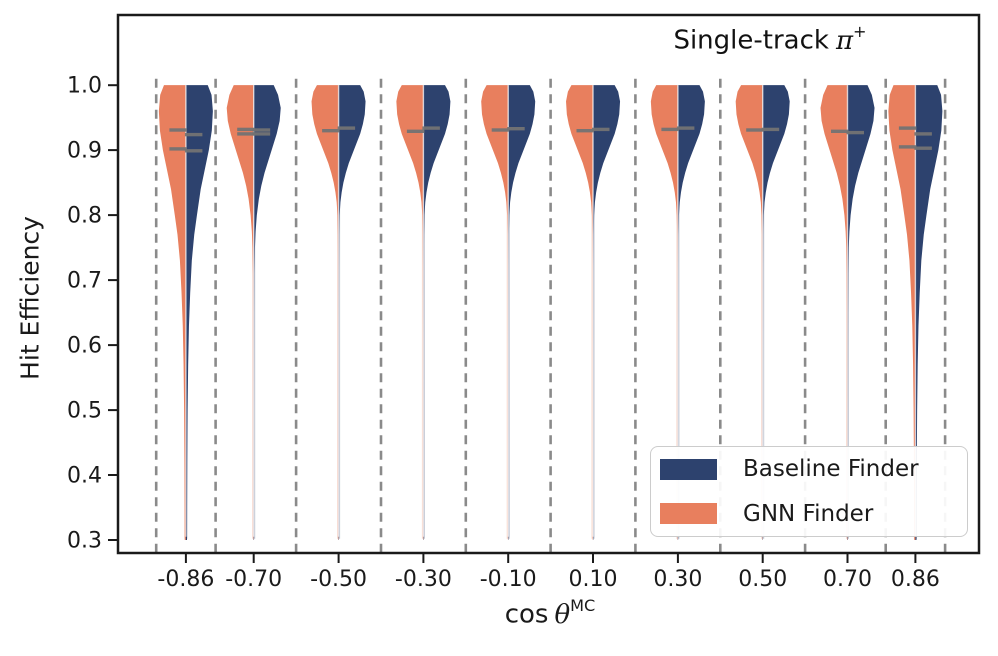 Image resolution: width=998 pixels, height=656 pixels. I want to click on y-tick-label: 0.5, so click(84, 411).